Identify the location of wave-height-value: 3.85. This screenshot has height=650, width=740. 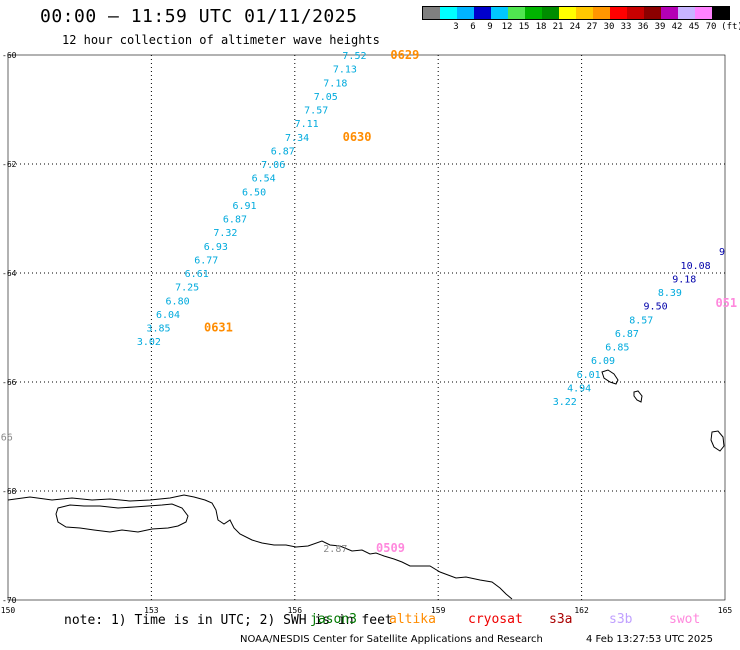
(158, 329).